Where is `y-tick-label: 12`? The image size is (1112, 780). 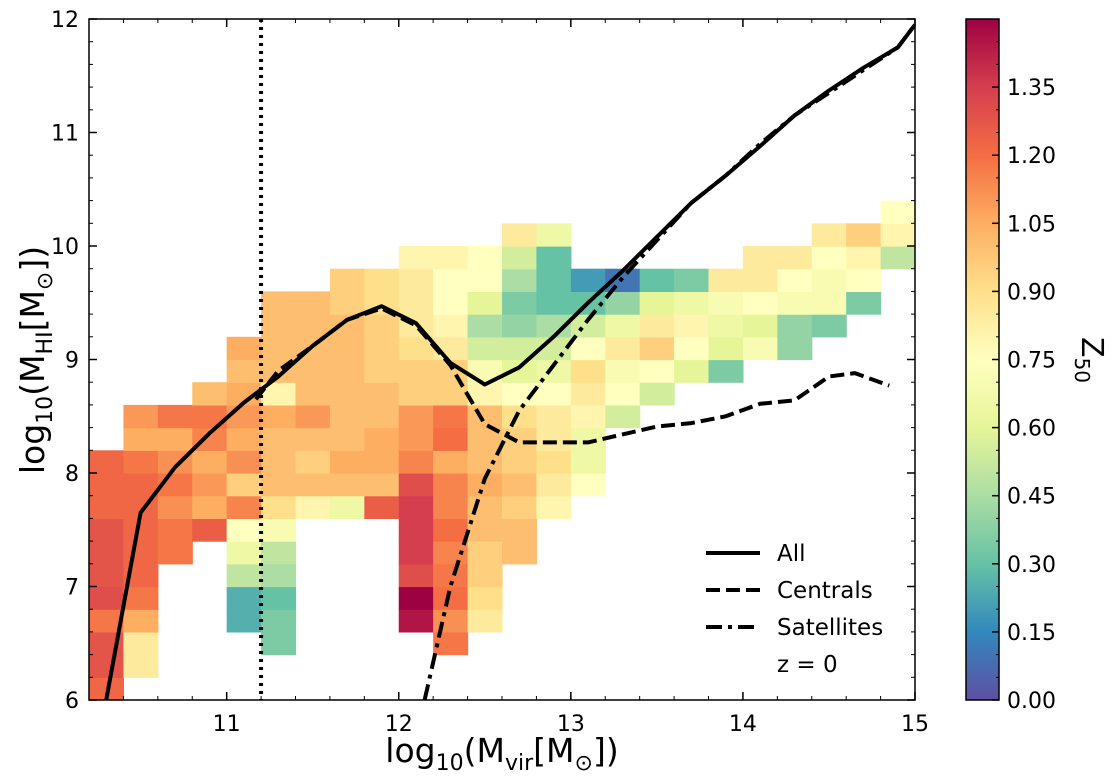
y-tick-label: 12 is located at coordinates (65, 20).